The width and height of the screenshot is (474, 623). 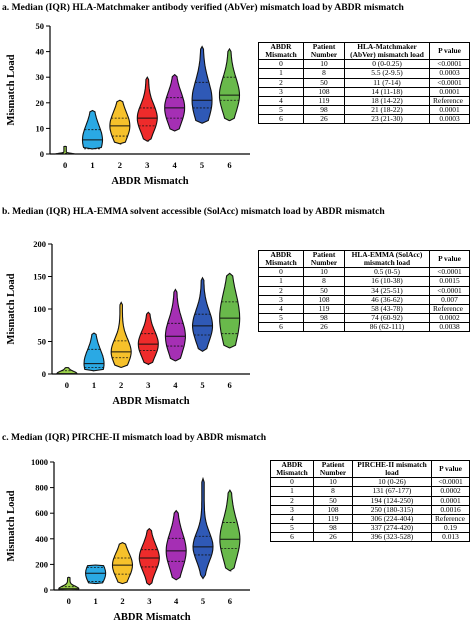 What do you see at coordinates (364, 272) in the screenshot?
I see `table-row: 0 10 0.5 (0-5) <0.0001` at bounding box center [364, 272].